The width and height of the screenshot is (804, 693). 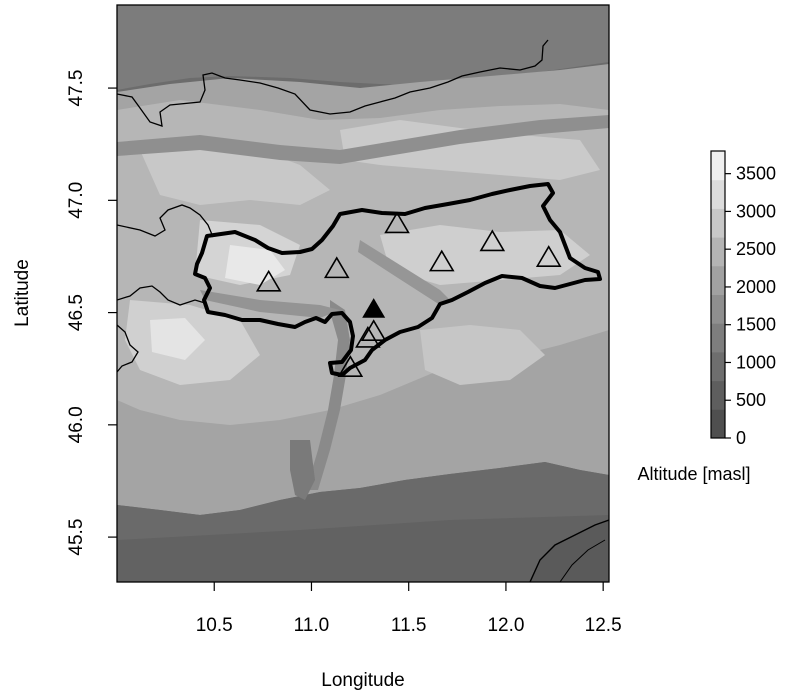 What do you see at coordinates (756, 174) in the screenshot?
I see `colorbar-tick-label: 3500` at bounding box center [756, 174].